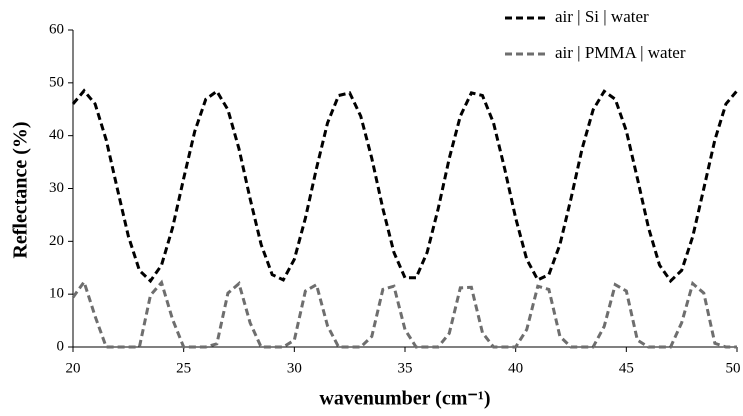  What do you see at coordinates (21, 189) in the screenshot?
I see `y-axis-title: Reflectance (%)` at bounding box center [21, 189].